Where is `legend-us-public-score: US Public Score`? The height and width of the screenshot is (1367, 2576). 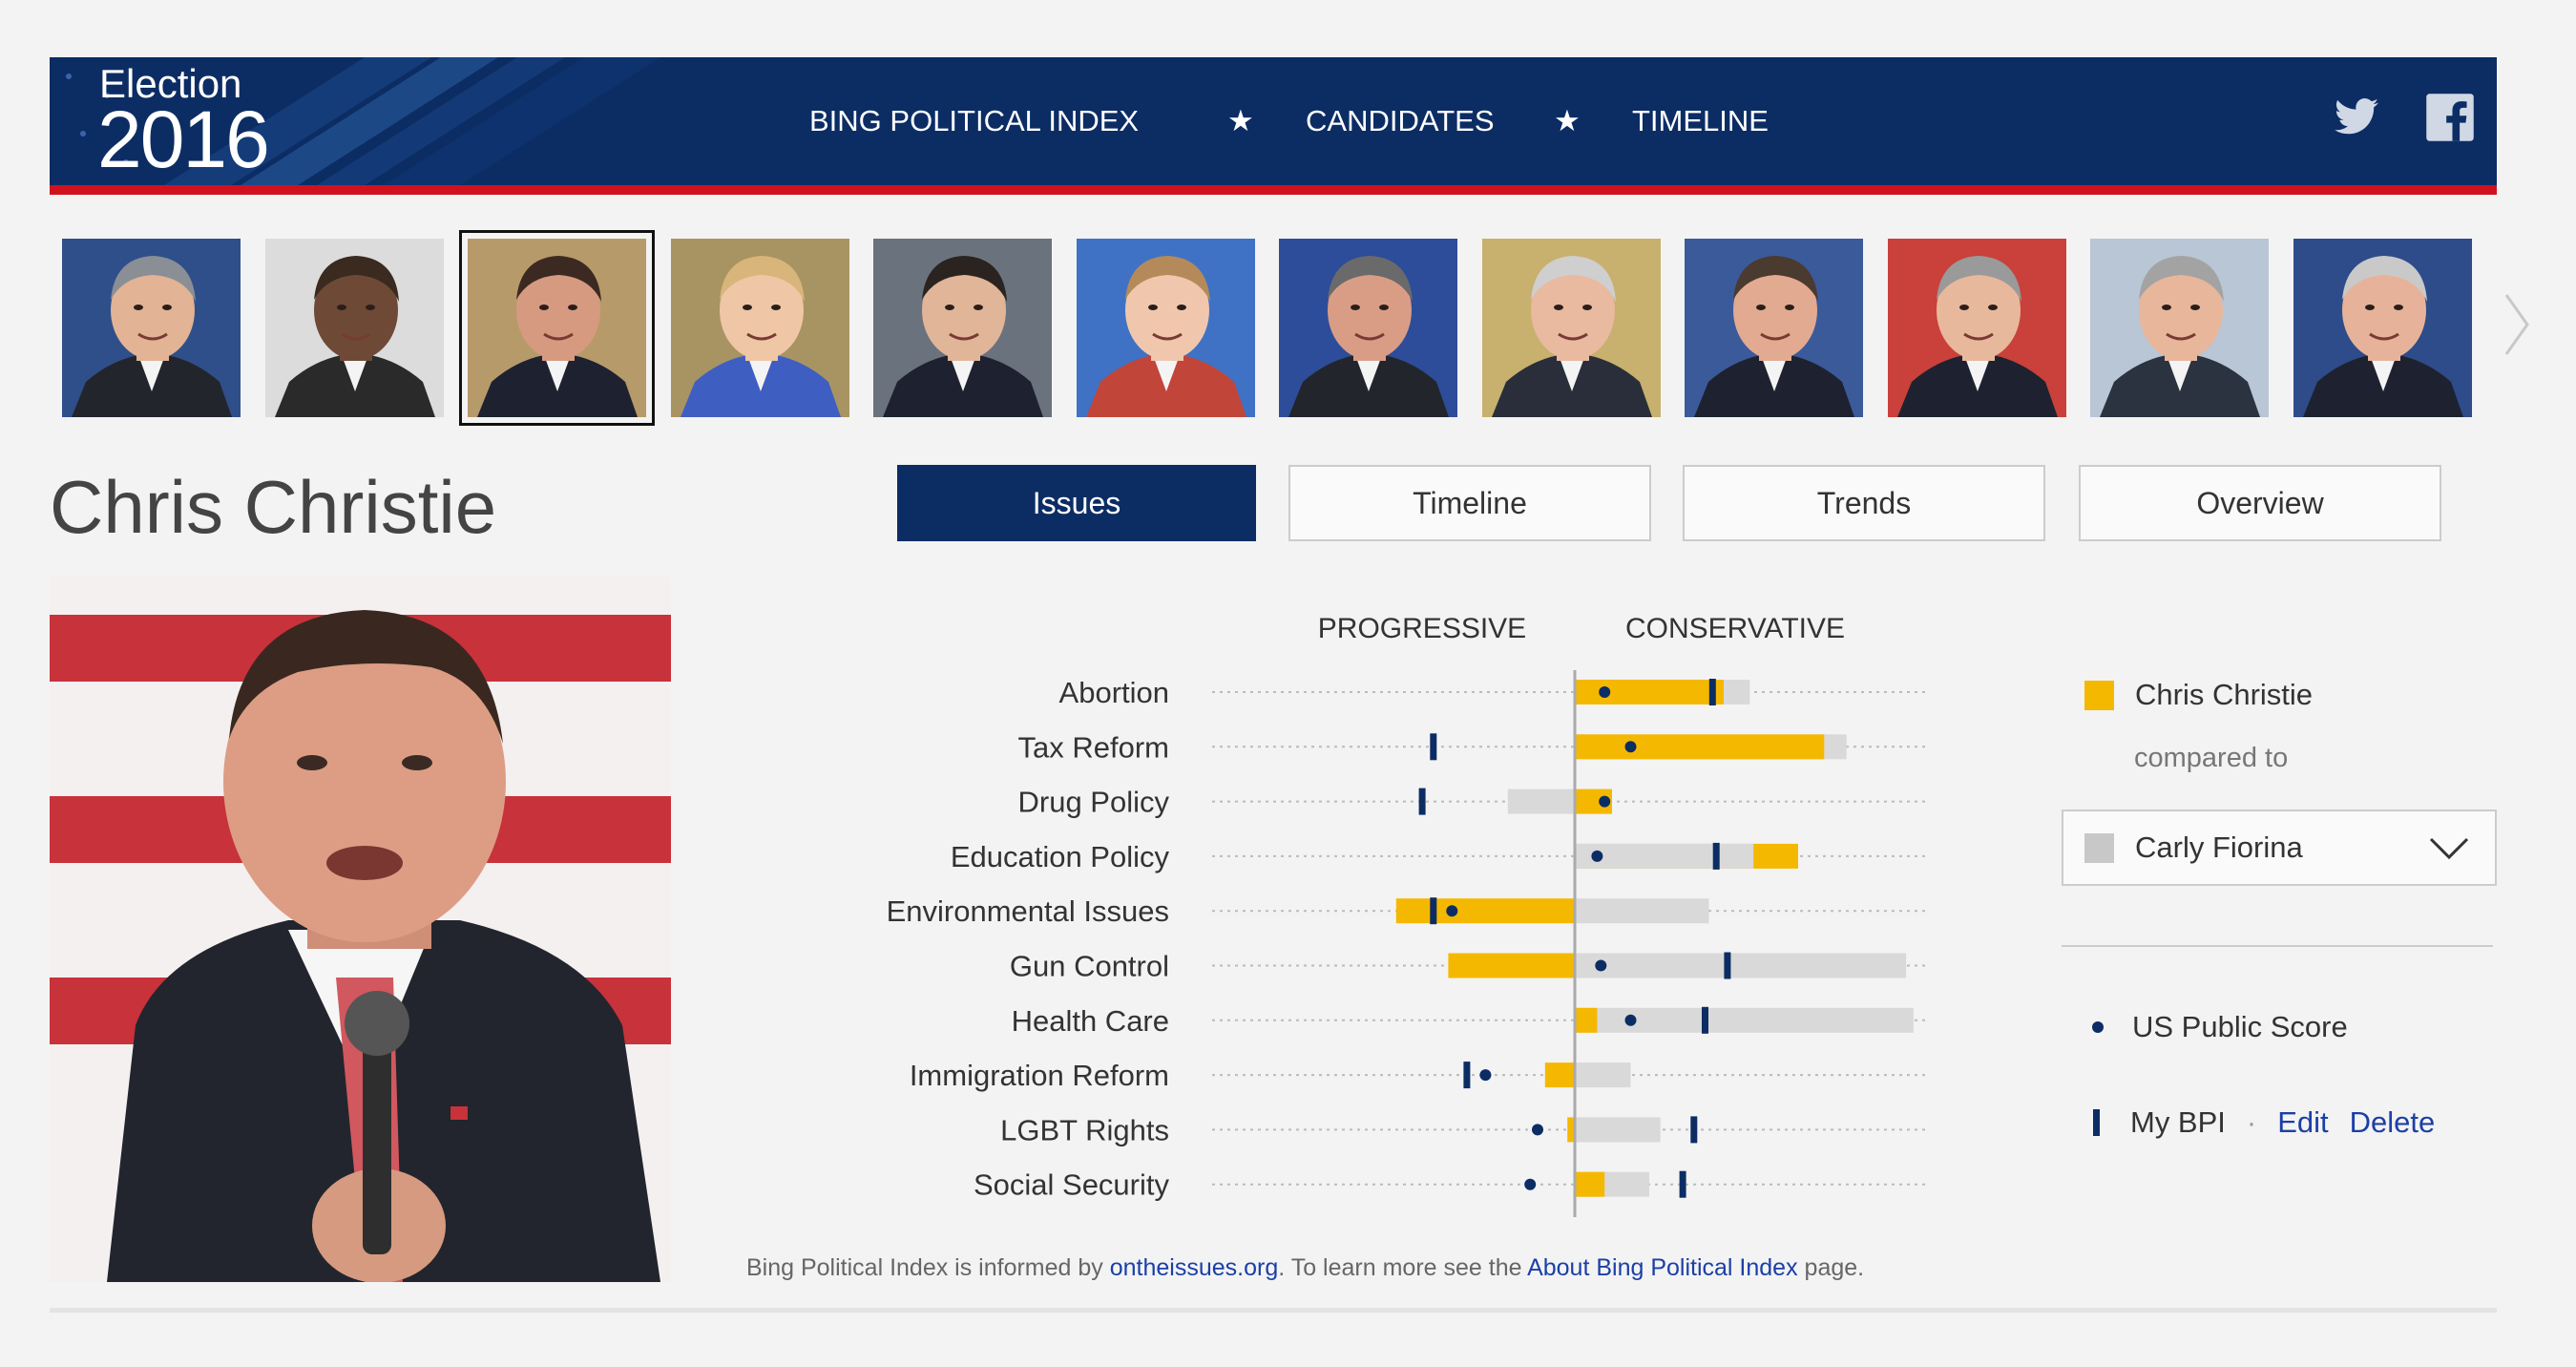 legend-us-public-score: US Public Score is located at coordinates (2219, 1027).